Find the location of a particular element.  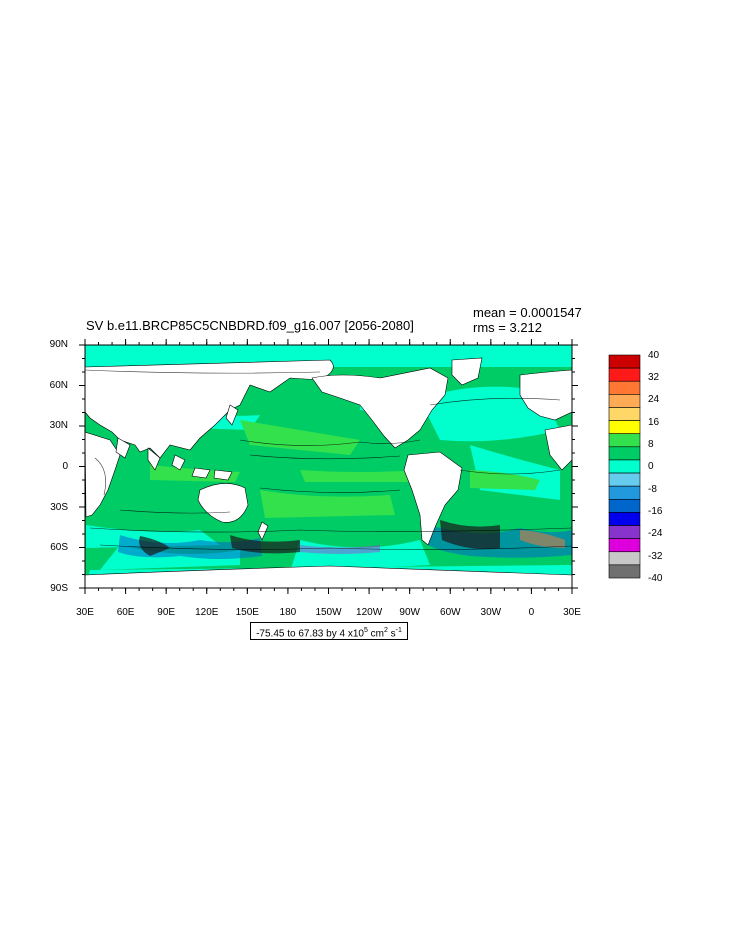

rms-stat: rms = 3.212 is located at coordinates (508, 327).